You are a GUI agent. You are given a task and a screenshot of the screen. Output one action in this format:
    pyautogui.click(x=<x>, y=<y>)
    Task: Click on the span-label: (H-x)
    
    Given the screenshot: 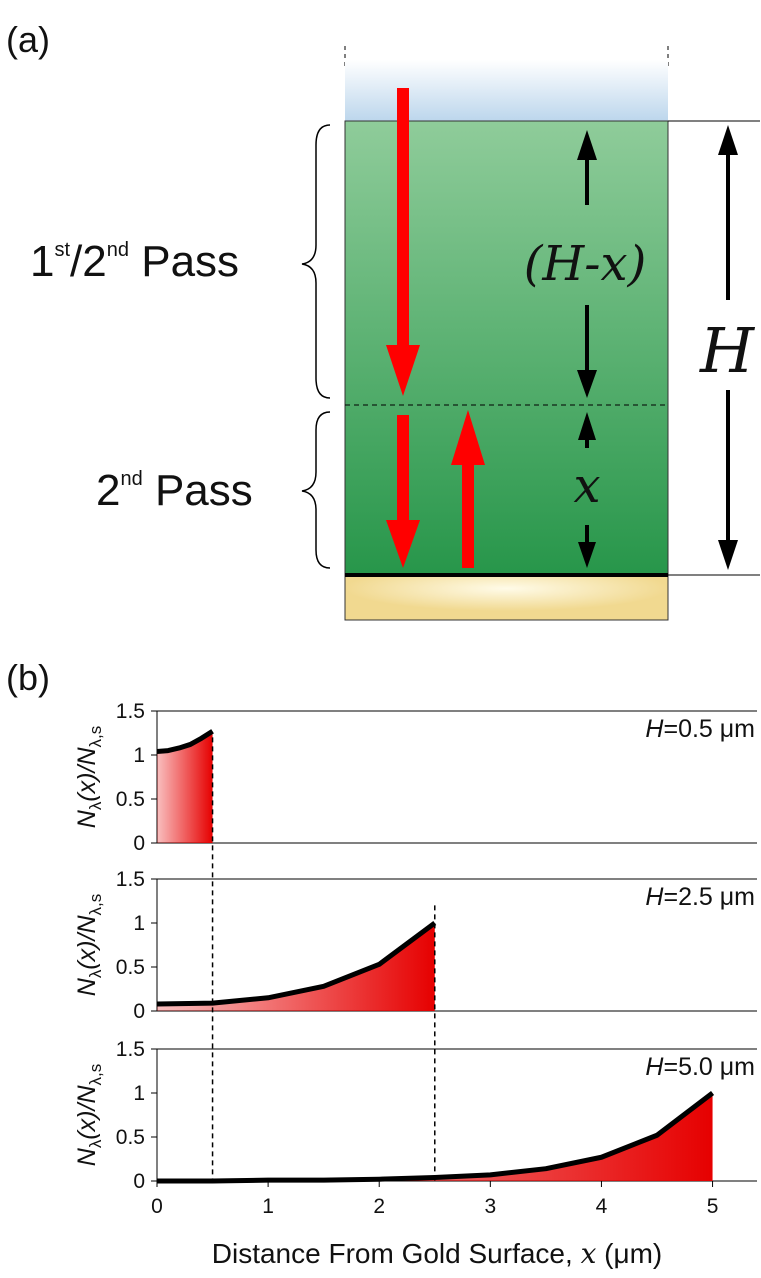 What is the action you would take?
    pyautogui.click(x=585, y=264)
    